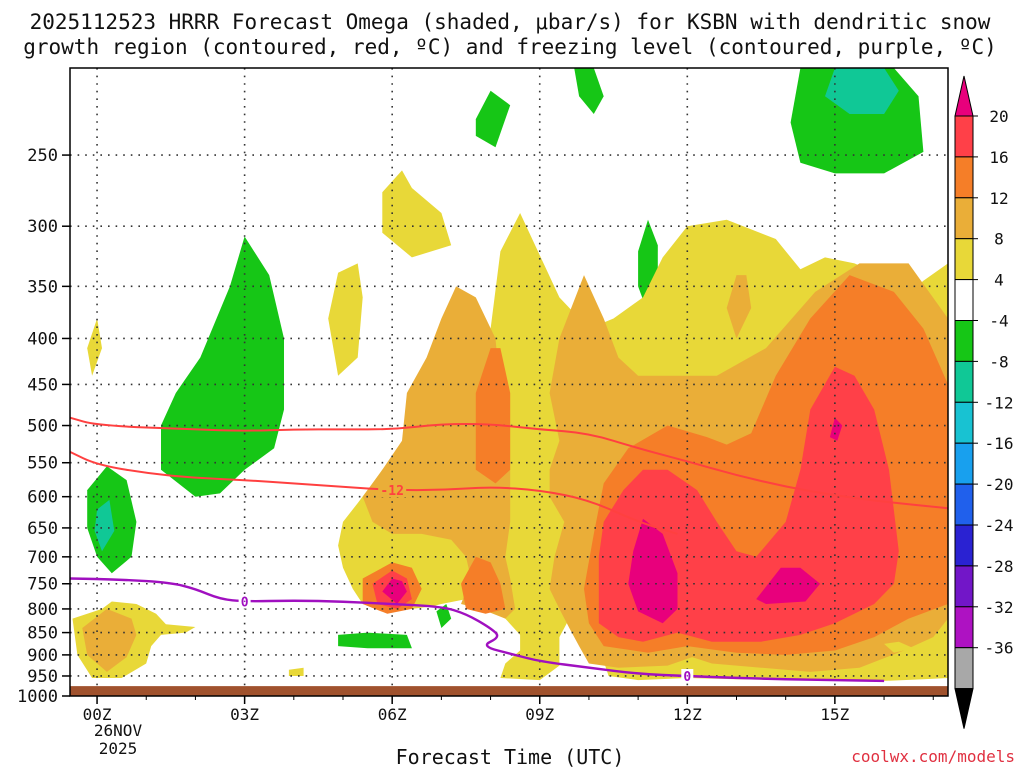  I want to click on y-tick-label-500: 500, so click(42, 427).